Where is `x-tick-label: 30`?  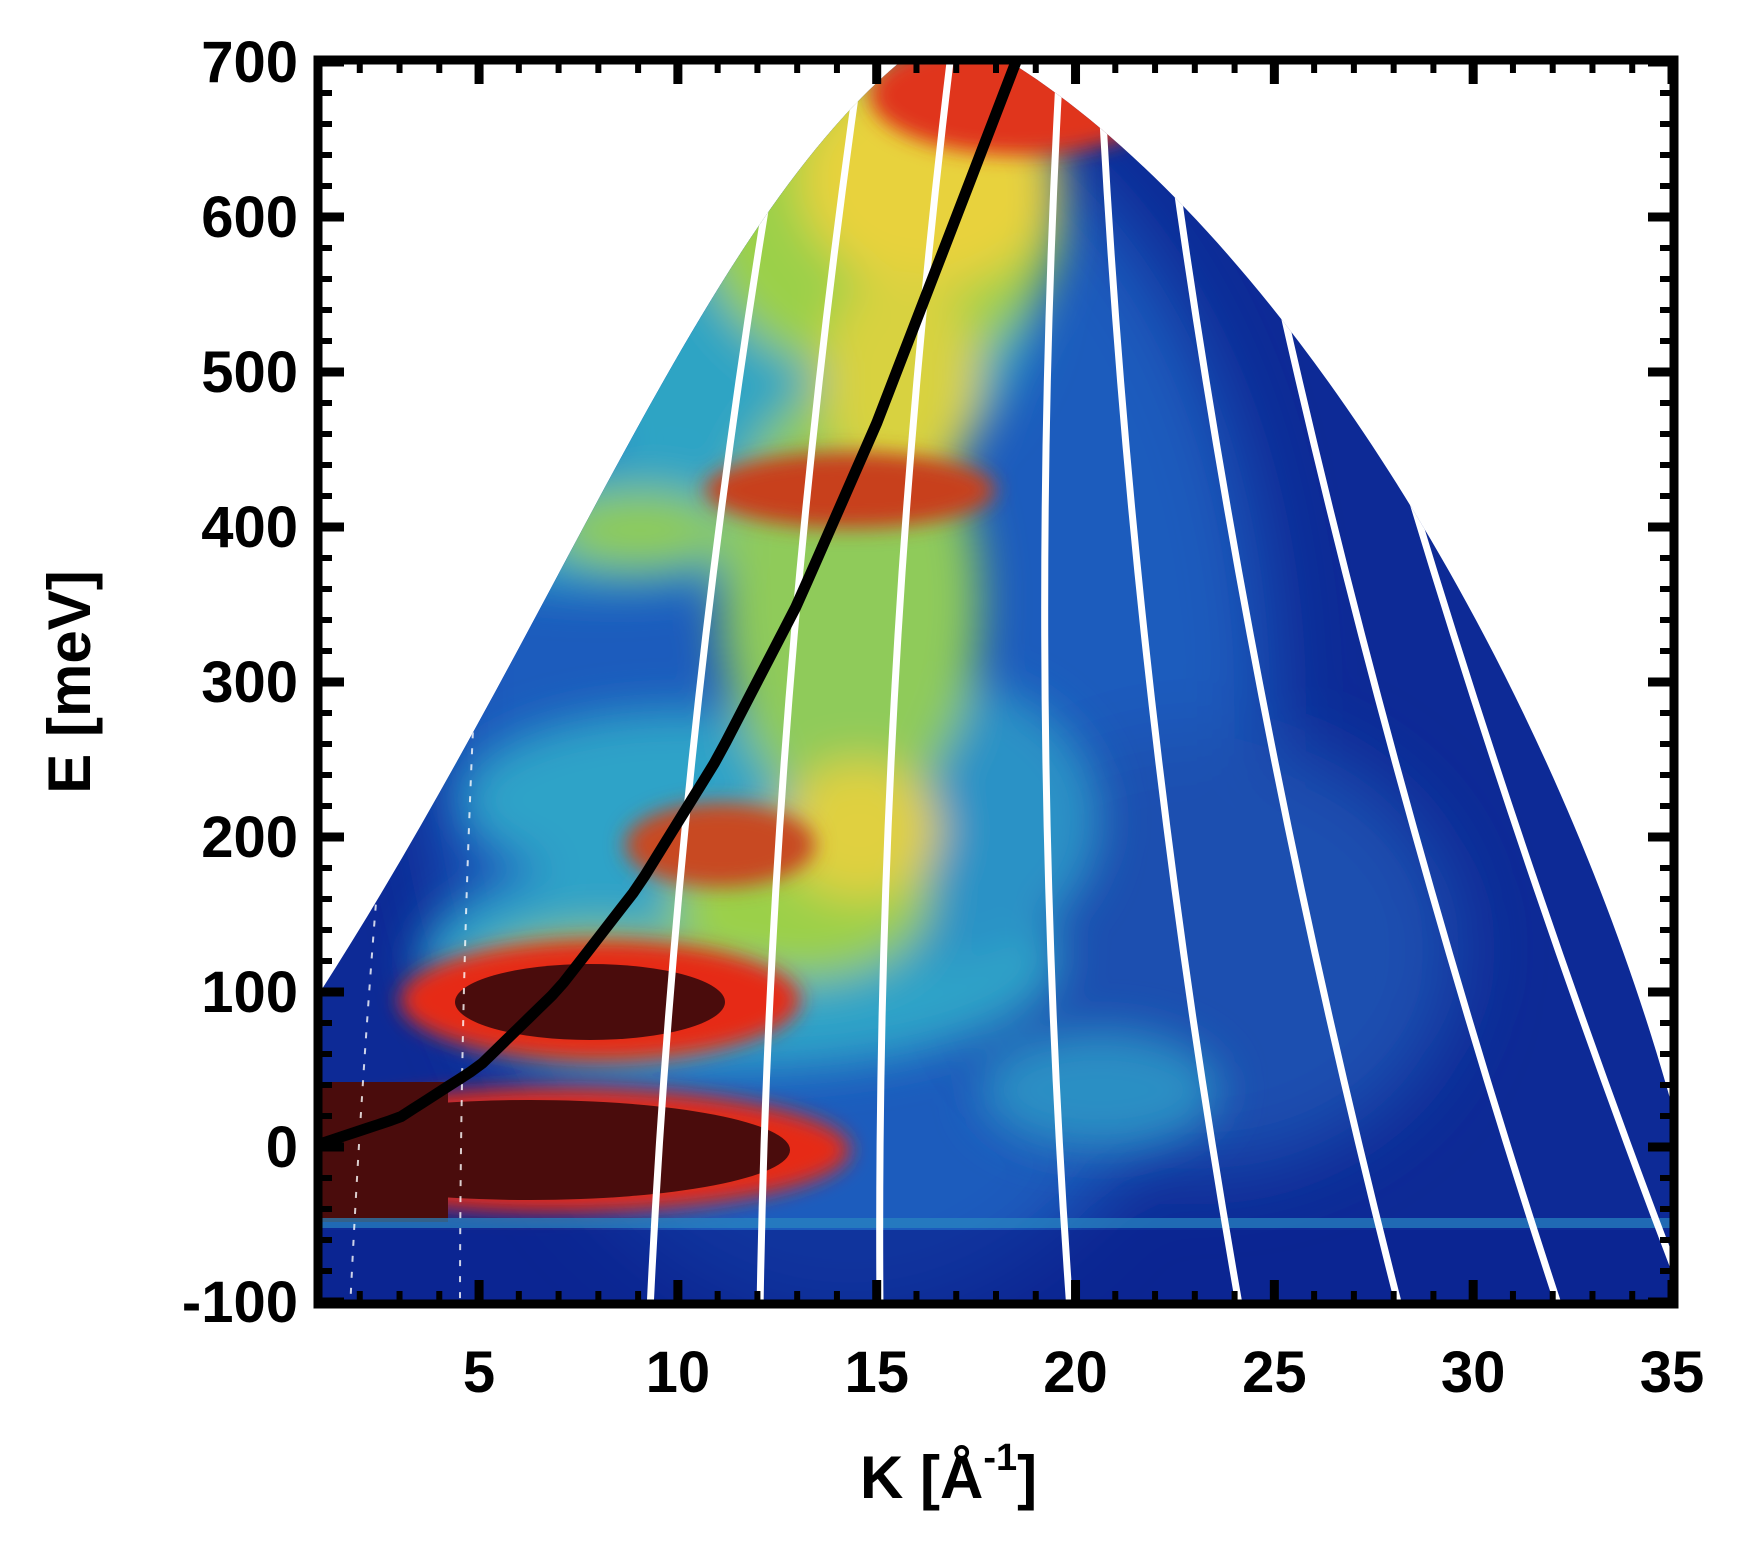 x-tick-label: 30 is located at coordinates (1473, 1372).